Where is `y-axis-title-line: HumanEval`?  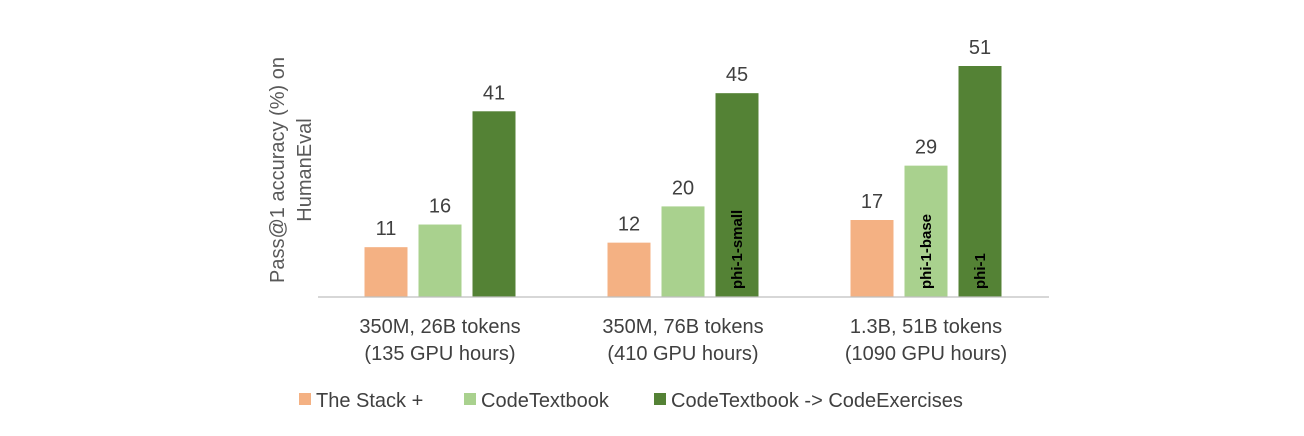
y-axis-title-line: HumanEval is located at coordinates (305, 169).